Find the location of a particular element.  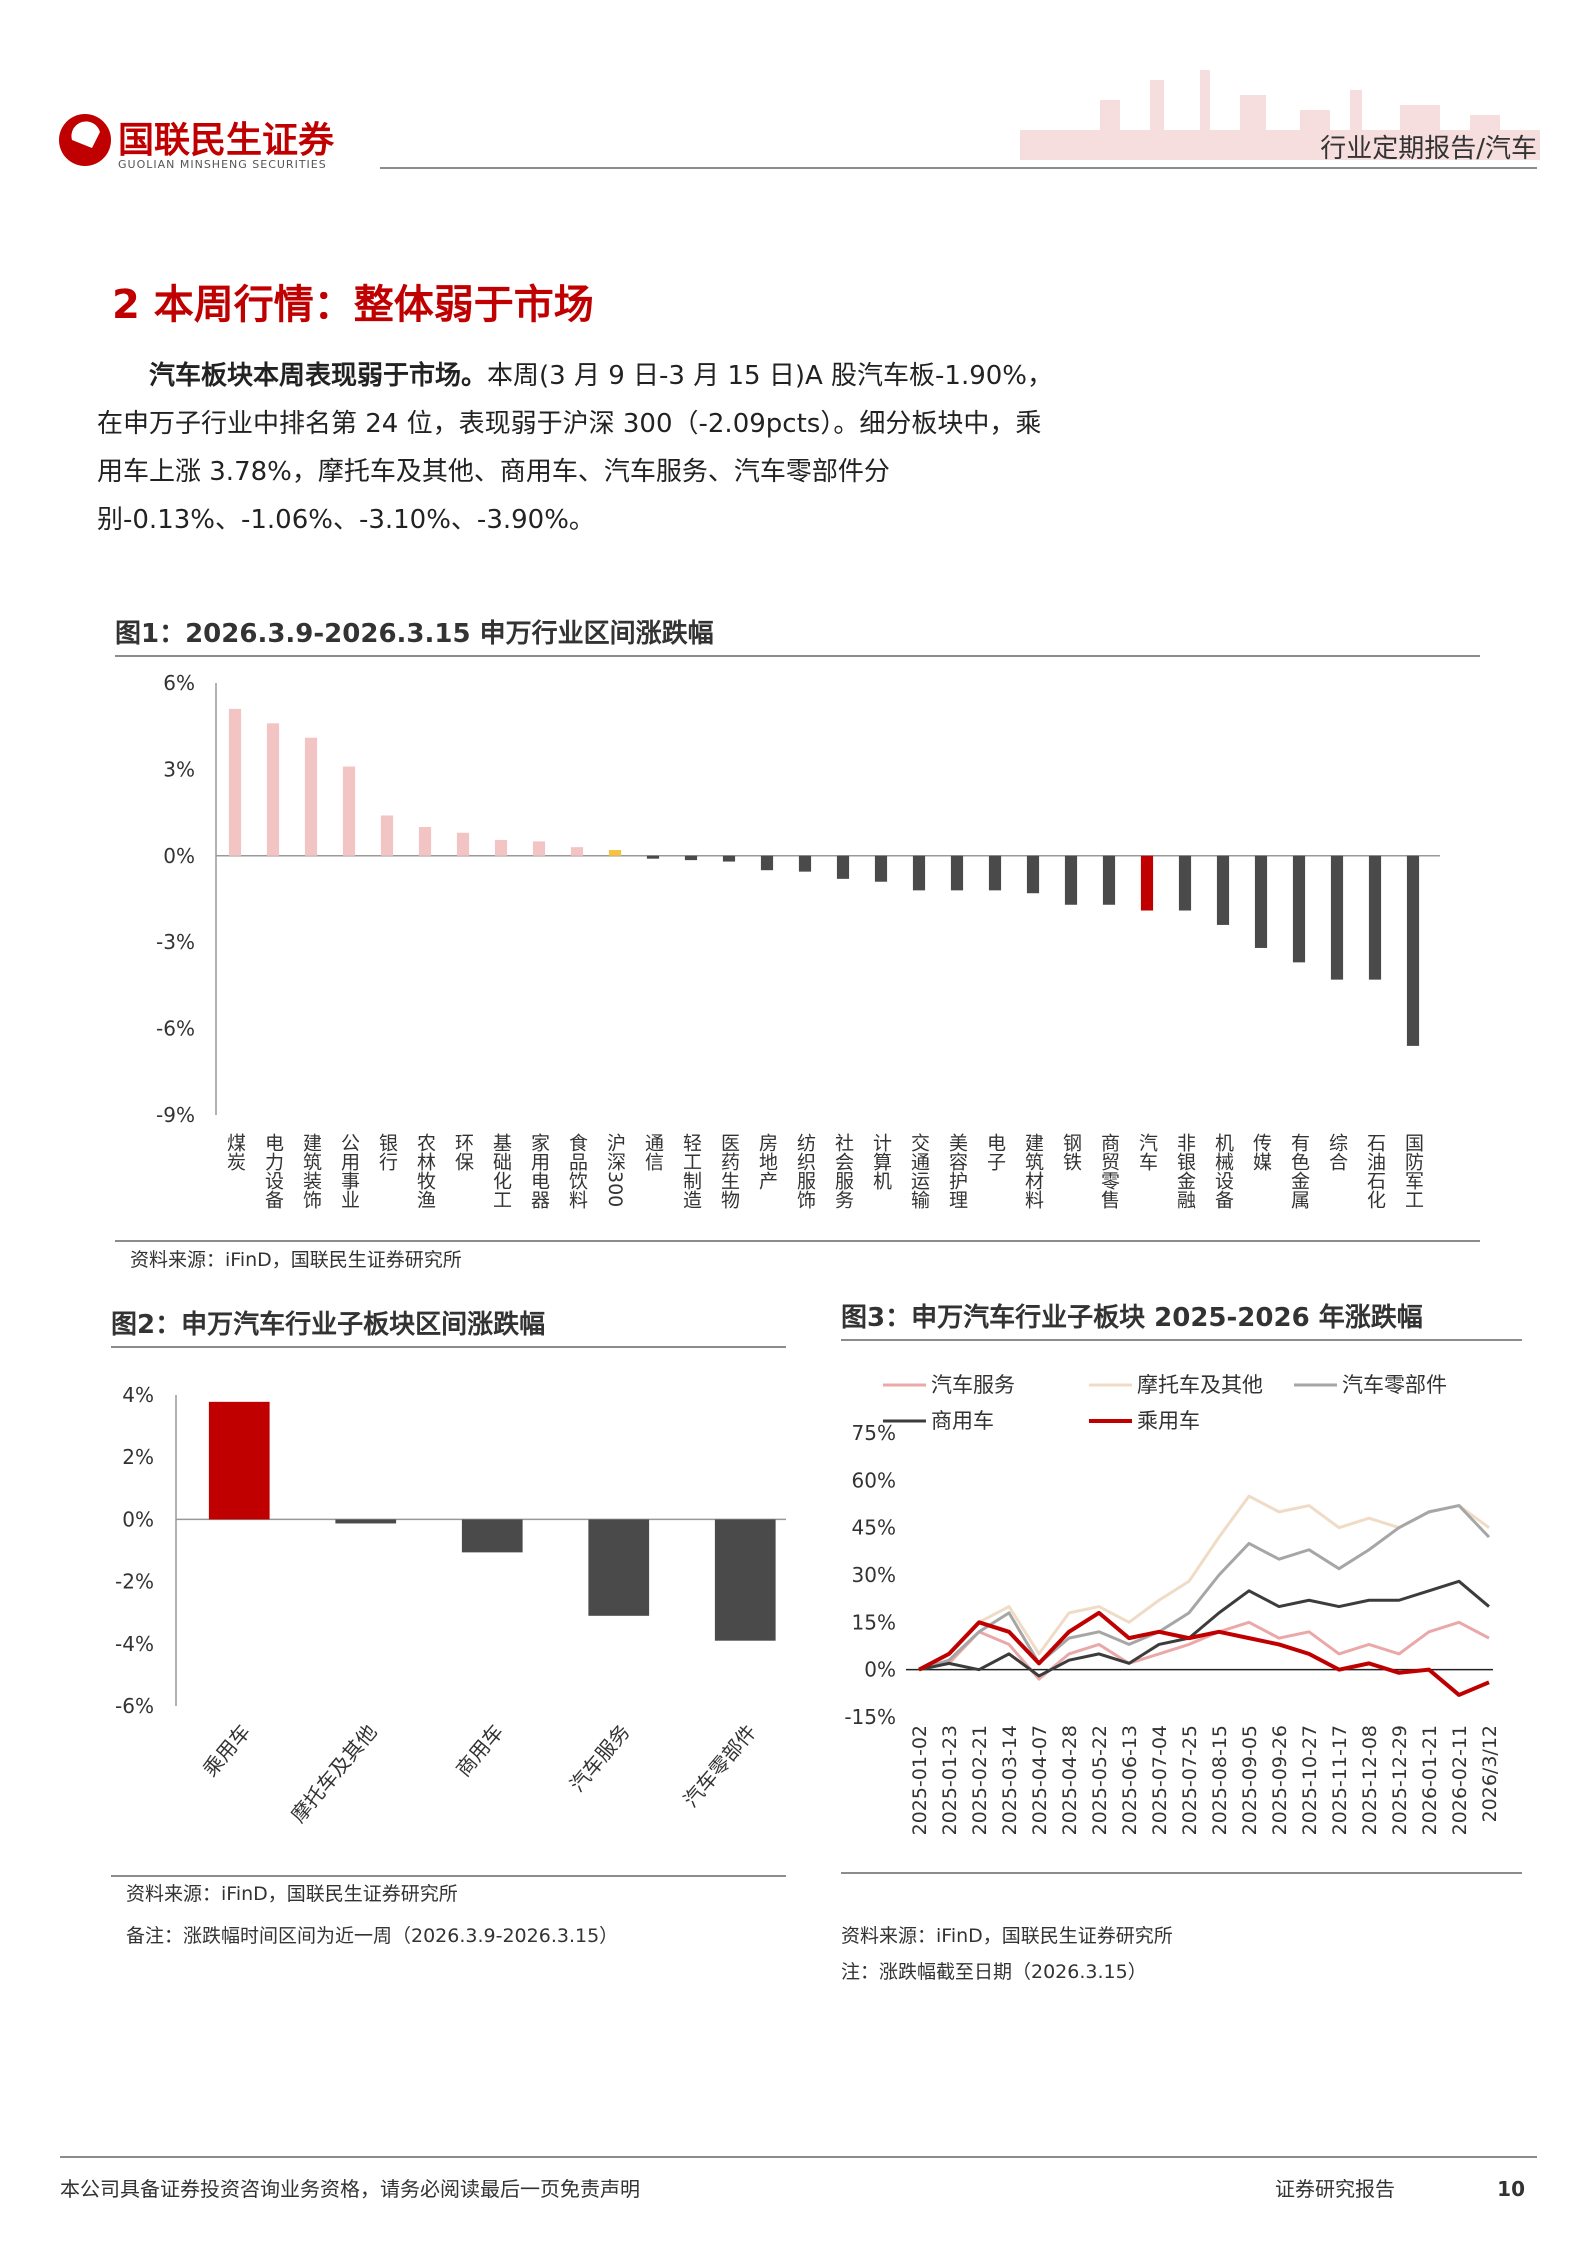

x-tick-label: 有色金属 is located at coordinates (1299, 1171).